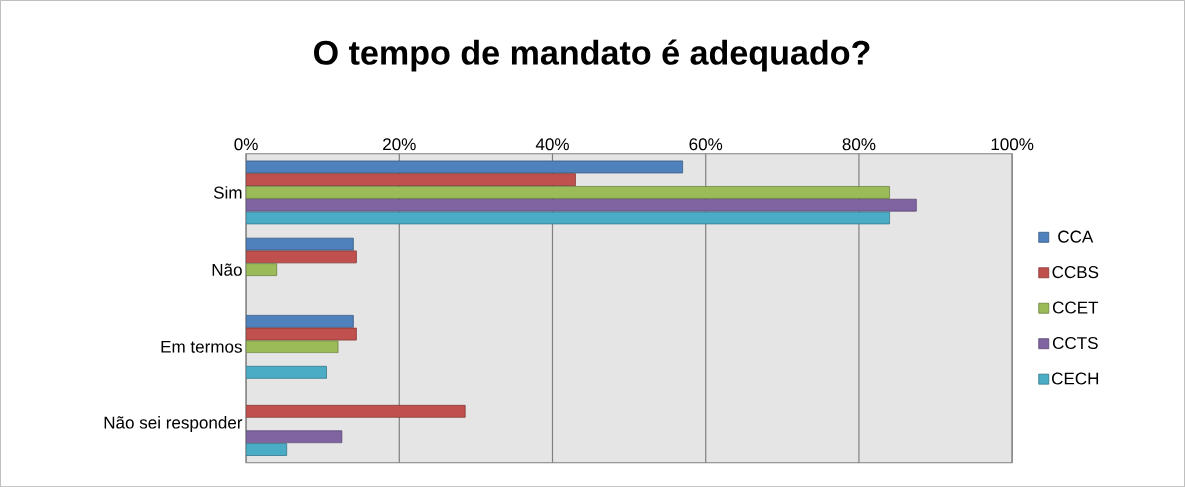  Describe the element at coordinates (399, 144) in the screenshot. I see `x-tick-label: 20%` at that location.